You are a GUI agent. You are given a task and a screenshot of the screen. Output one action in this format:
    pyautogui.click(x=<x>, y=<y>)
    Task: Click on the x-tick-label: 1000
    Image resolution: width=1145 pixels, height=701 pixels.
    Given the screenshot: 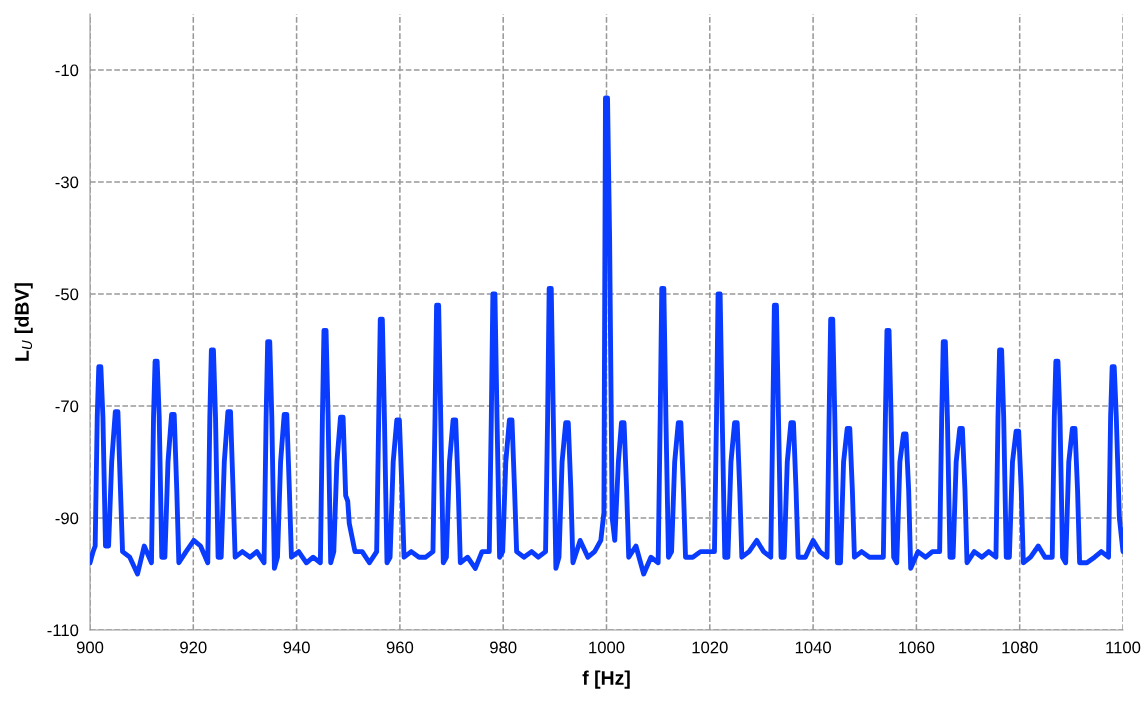 What is the action you would take?
    pyautogui.click(x=607, y=647)
    